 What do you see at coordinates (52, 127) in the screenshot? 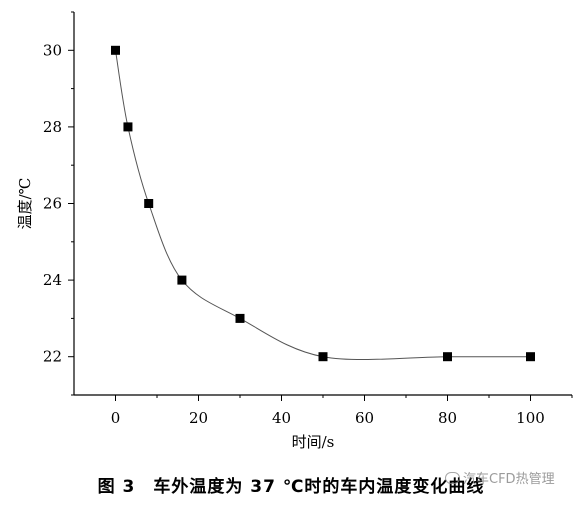
I see `y-tick-label: 28` at bounding box center [52, 127].